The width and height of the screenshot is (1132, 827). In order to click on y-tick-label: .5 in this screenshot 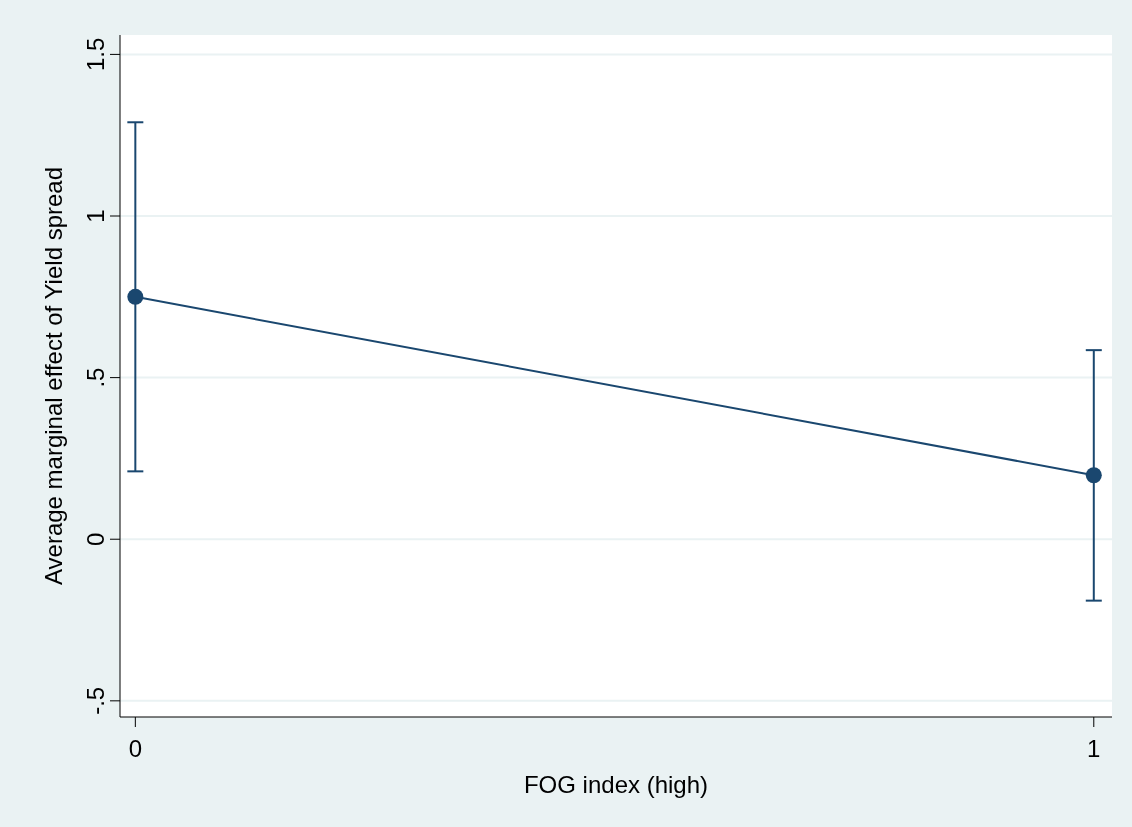, I will do `click(95, 377)`.